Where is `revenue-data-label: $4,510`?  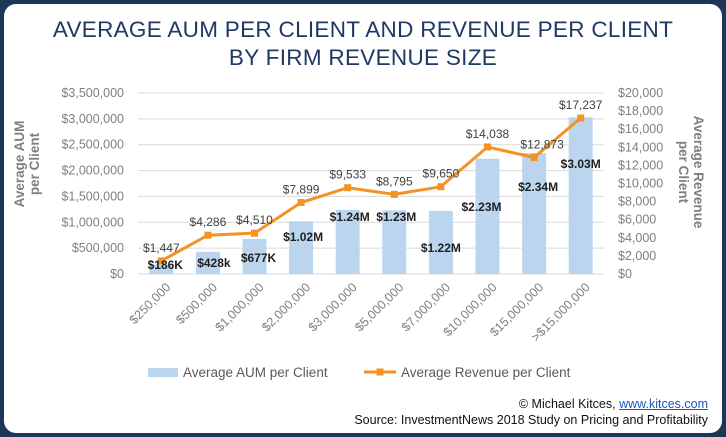
revenue-data-label: $4,510 is located at coordinates (254, 220).